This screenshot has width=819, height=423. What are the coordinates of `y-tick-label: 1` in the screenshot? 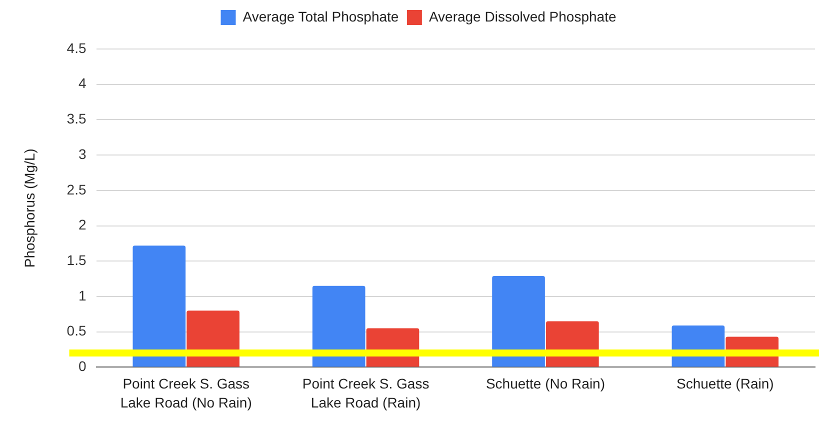 It's located at (82, 295).